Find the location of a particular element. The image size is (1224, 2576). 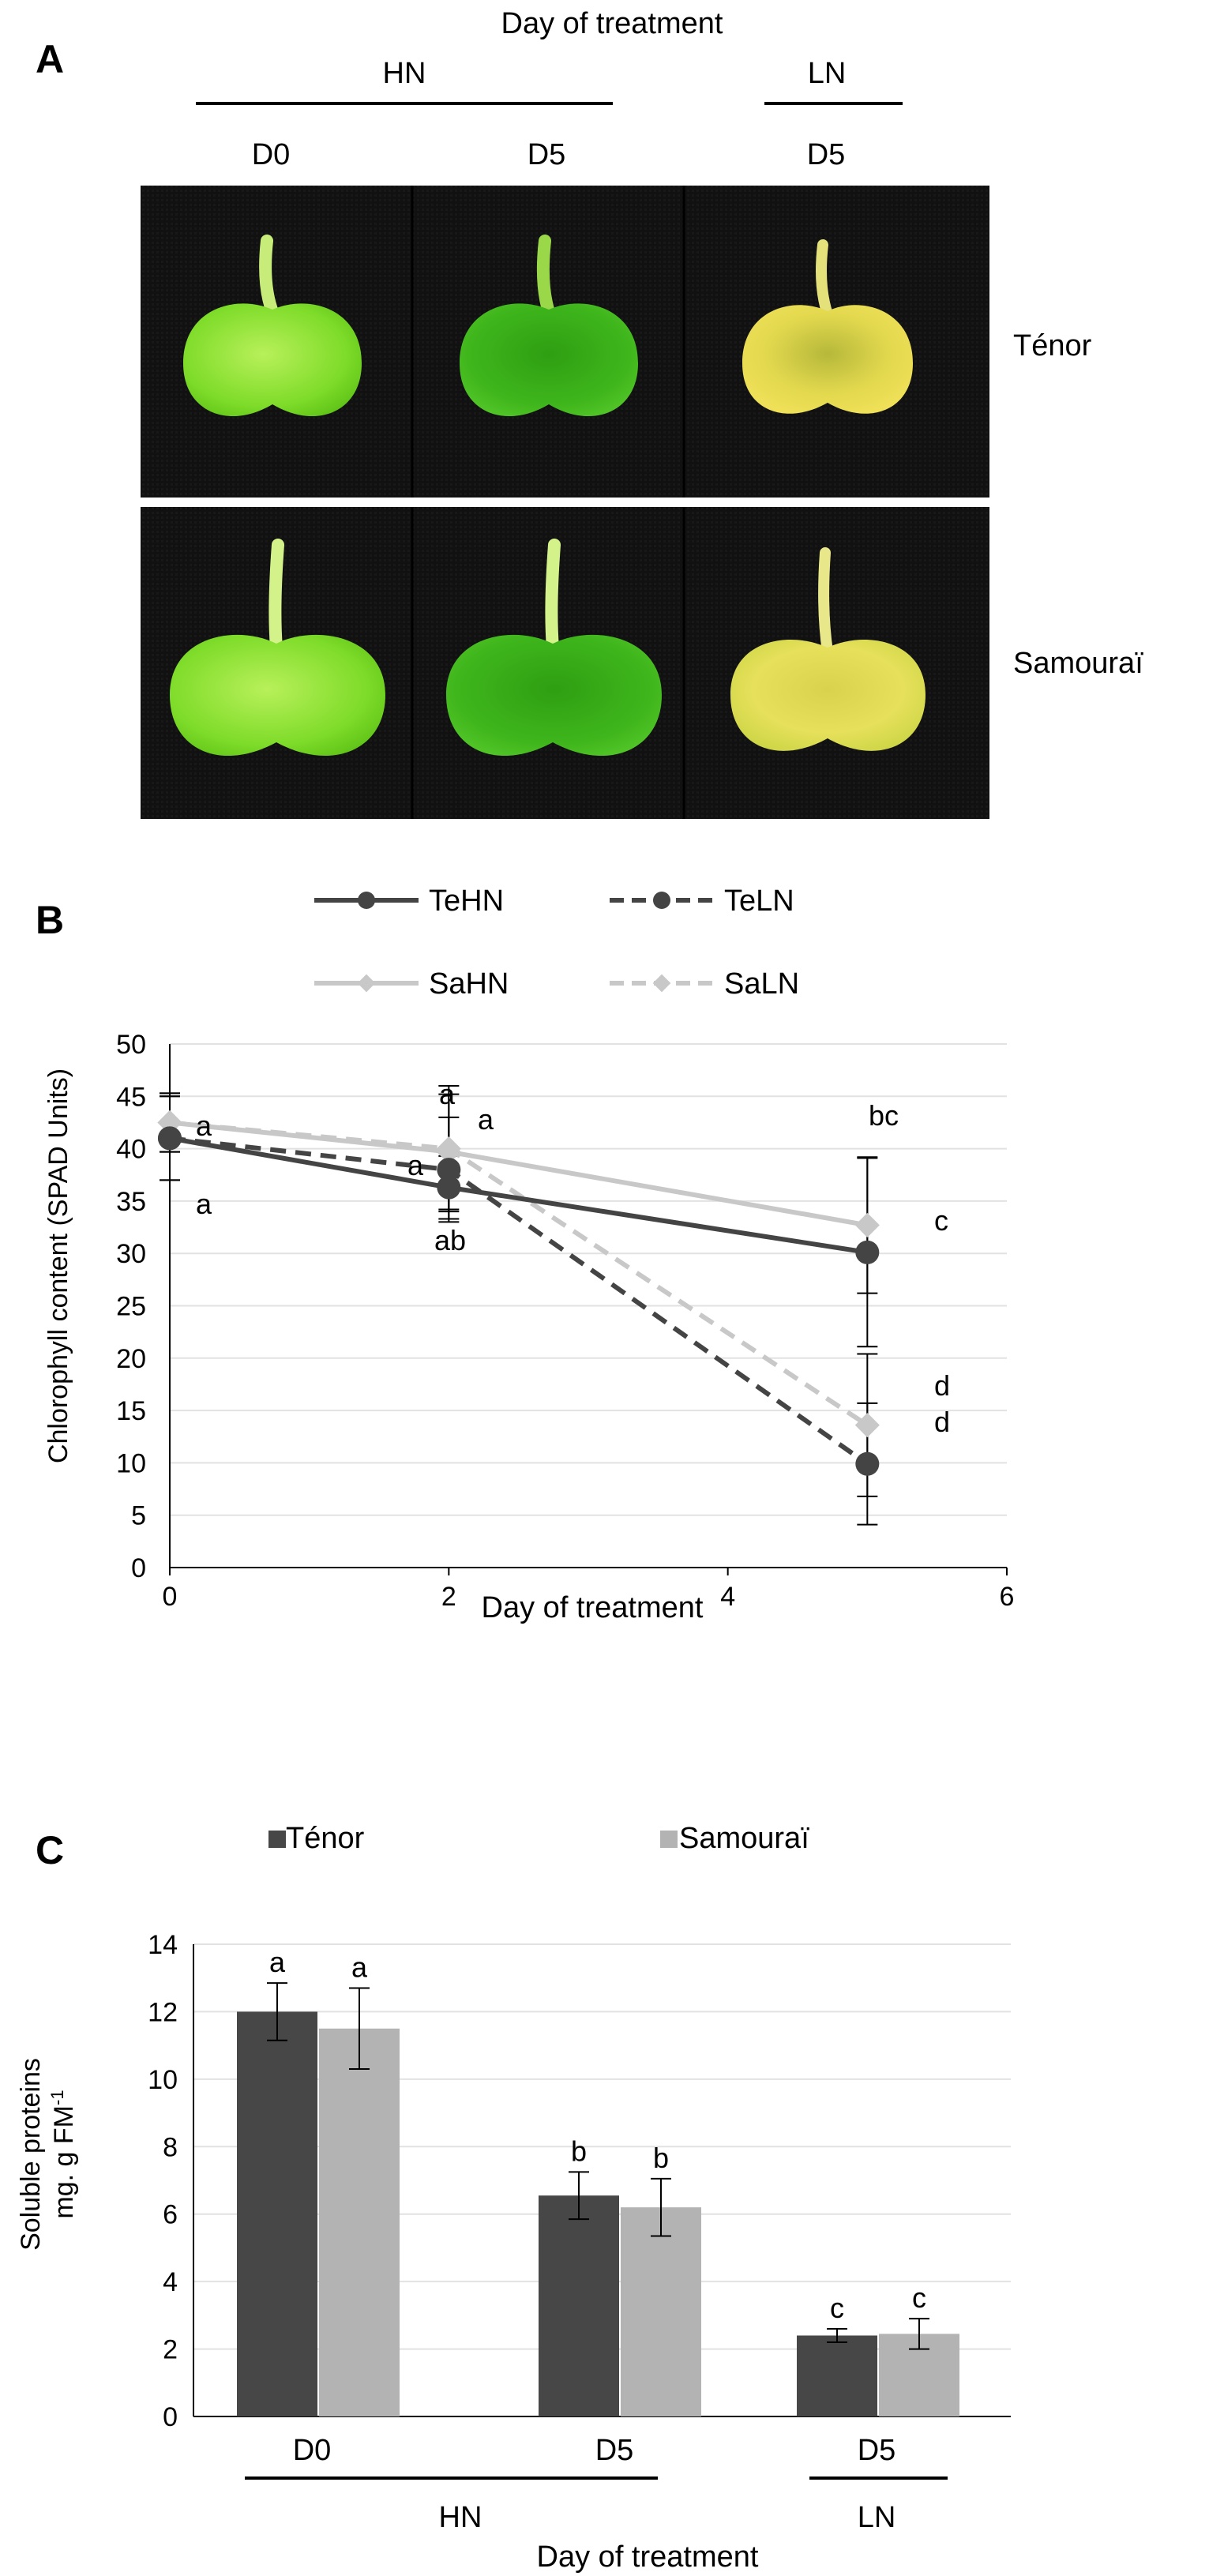

panel-a-row-label-tenor: Ténor is located at coordinates (1052, 345).